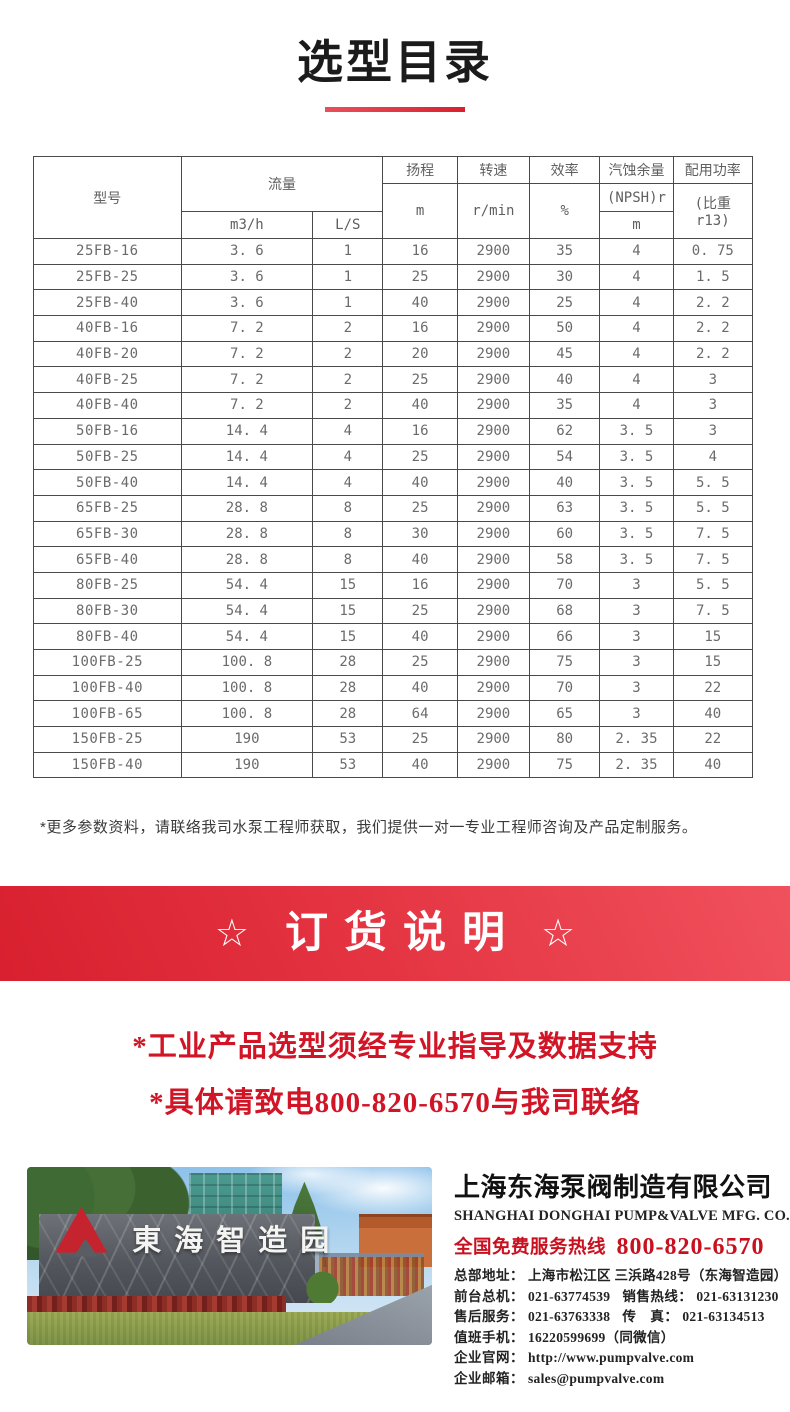 This screenshot has height=1412, width=790. Describe the element at coordinates (393, 251) in the screenshot. I see `table-row: 25FB-16 3. 6 1 16 2900 35 4 0. 75` at that location.